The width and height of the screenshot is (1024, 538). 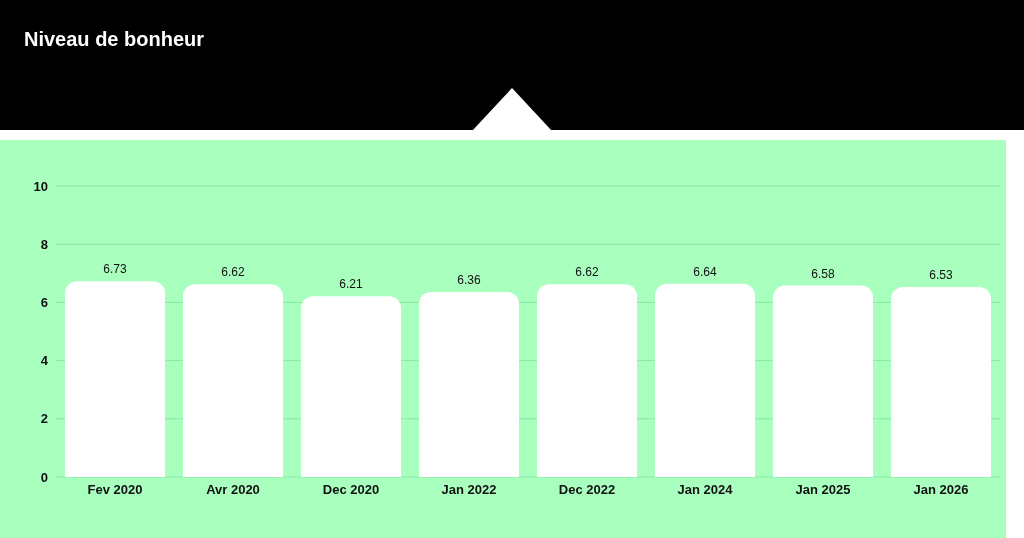 I want to click on data-label: 6.21, so click(x=351, y=284).